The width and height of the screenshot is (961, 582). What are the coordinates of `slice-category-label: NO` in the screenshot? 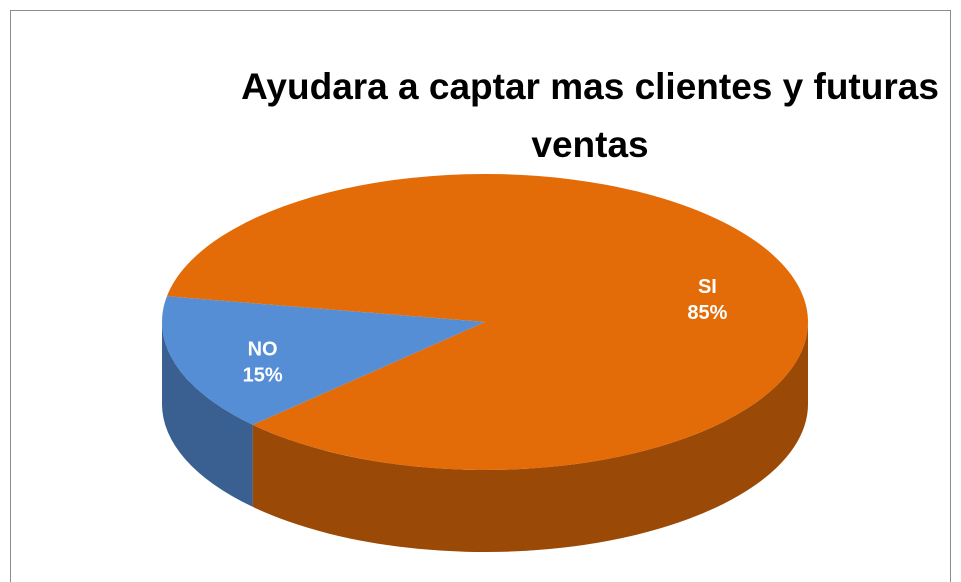 It's located at (263, 349).